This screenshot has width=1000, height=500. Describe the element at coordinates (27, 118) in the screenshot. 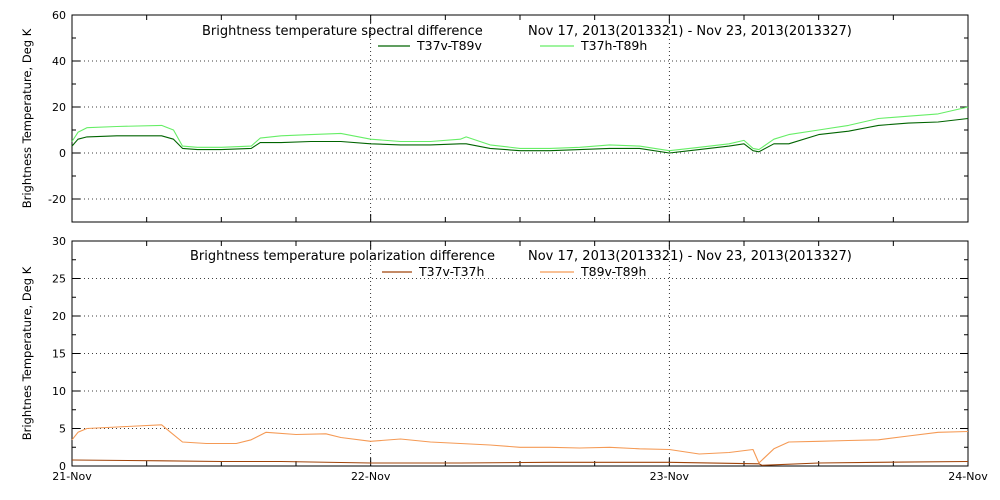

I see `spectral-y-axis-label: Brightness Temperature, Deg K` at that location.